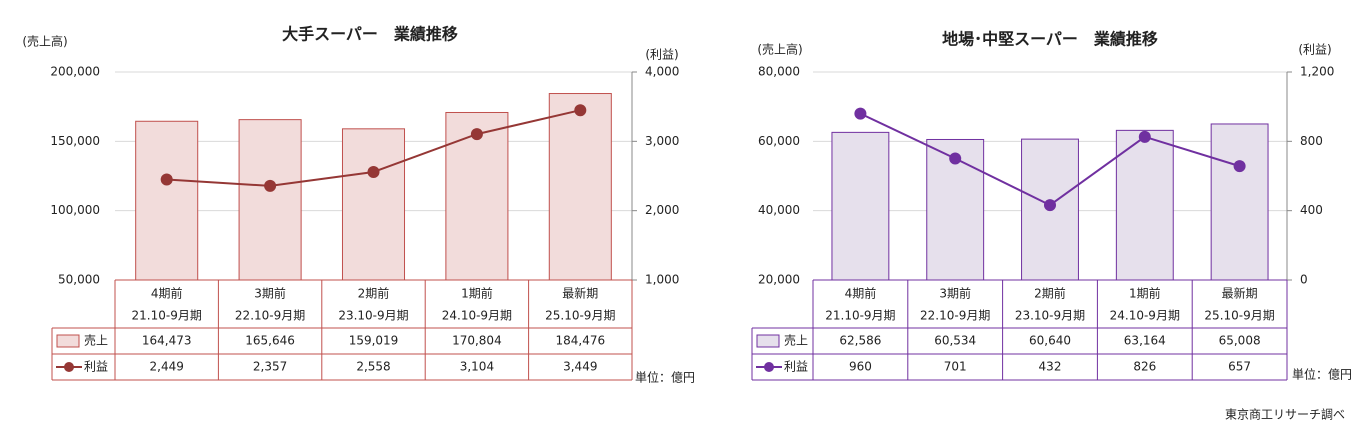 This screenshot has width=1362, height=434. What do you see at coordinates (662, 280) in the screenshot?
I see `y2-tick-label: 1,000` at bounding box center [662, 280].